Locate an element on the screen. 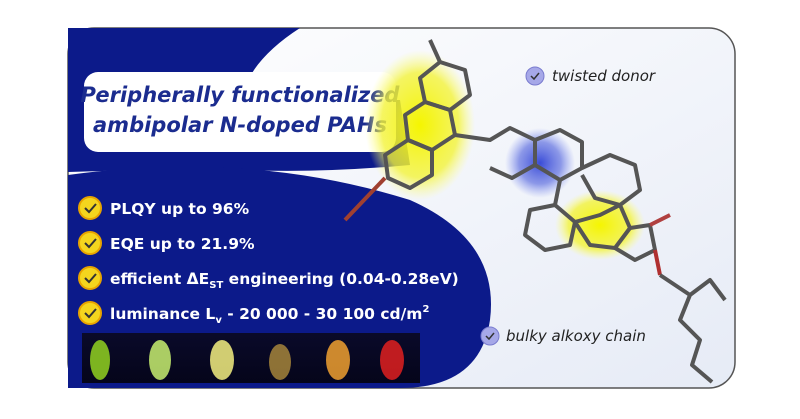  bullet-text: - 20 000 - 30 100 cd/m is located at coordinates (322, 314).